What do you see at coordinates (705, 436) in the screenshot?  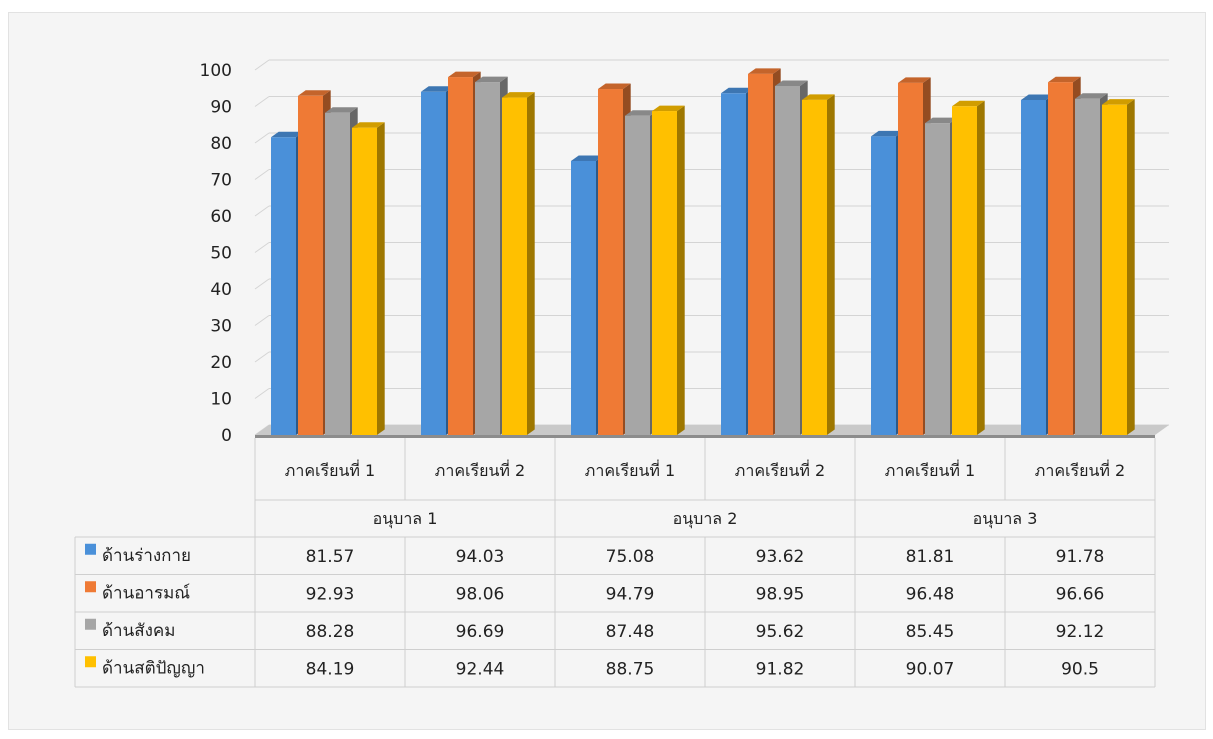 I see `chart-floor-edge` at bounding box center [705, 436].